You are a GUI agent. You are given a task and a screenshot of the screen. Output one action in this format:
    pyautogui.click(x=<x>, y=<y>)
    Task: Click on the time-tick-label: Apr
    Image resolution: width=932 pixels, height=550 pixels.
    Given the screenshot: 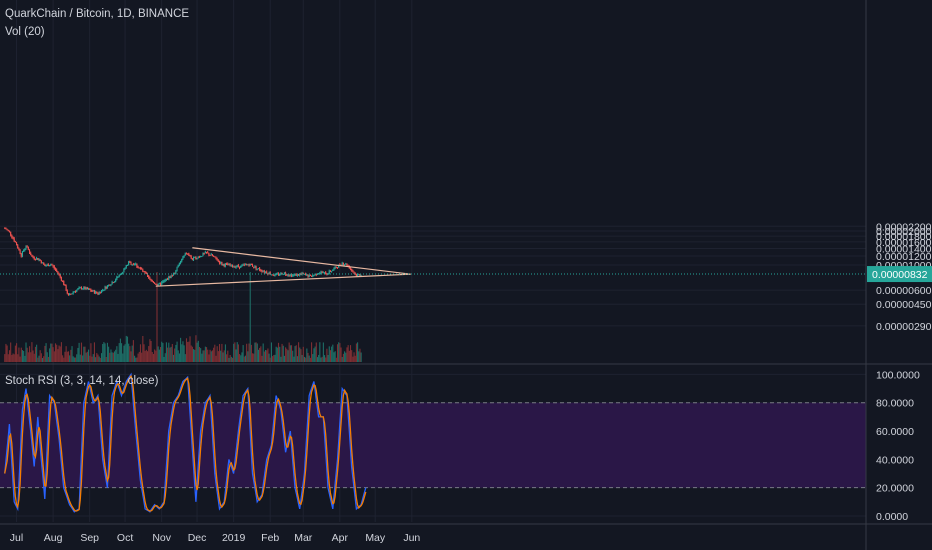 What is the action you would take?
    pyautogui.click(x=340, y=538)
    